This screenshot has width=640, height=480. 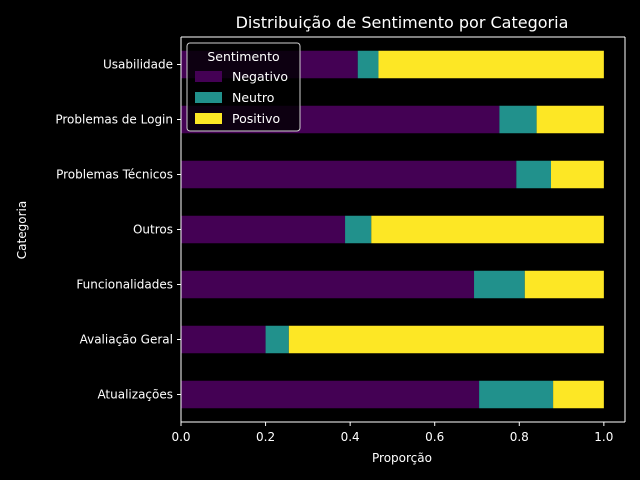 What do you see at coordinates (402, 22) in the screenshot?
I see `chart-title: Distribuição de Sentimento por Categoria` at bounding box center [402, 22].